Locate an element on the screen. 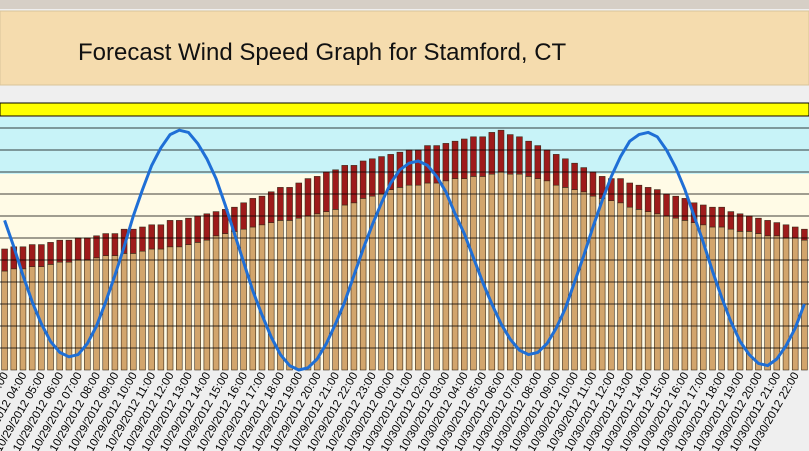 The width and height of the screenshot is (809, 451). top-strip is located at coordinates (404, 4).